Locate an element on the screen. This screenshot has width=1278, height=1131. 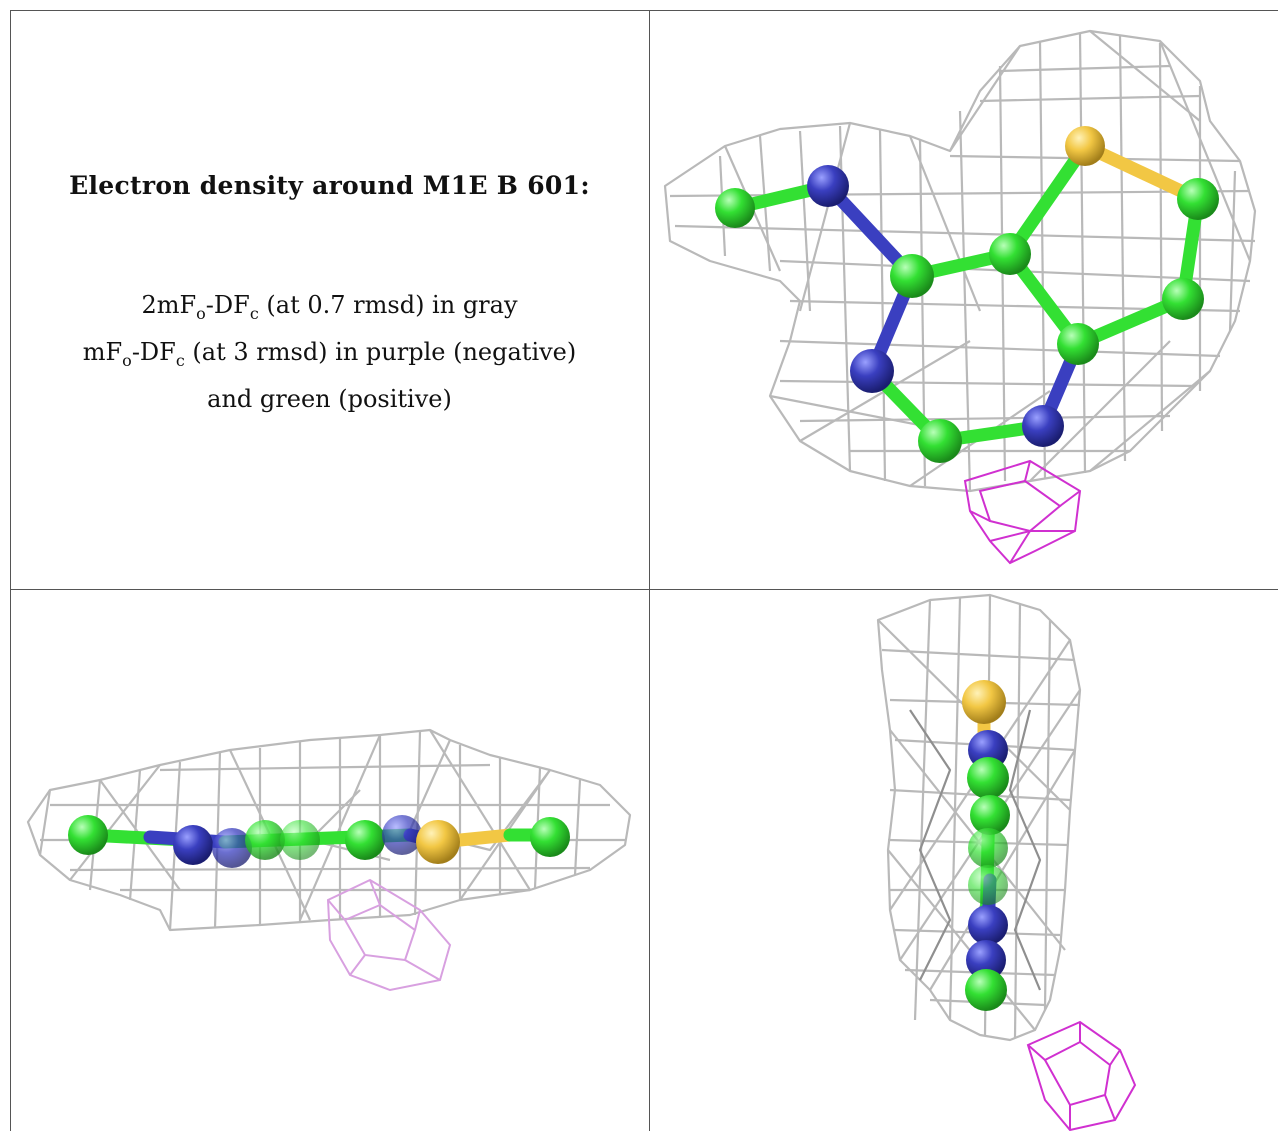
density-mesh-gray is located at coordinates (979, 817).